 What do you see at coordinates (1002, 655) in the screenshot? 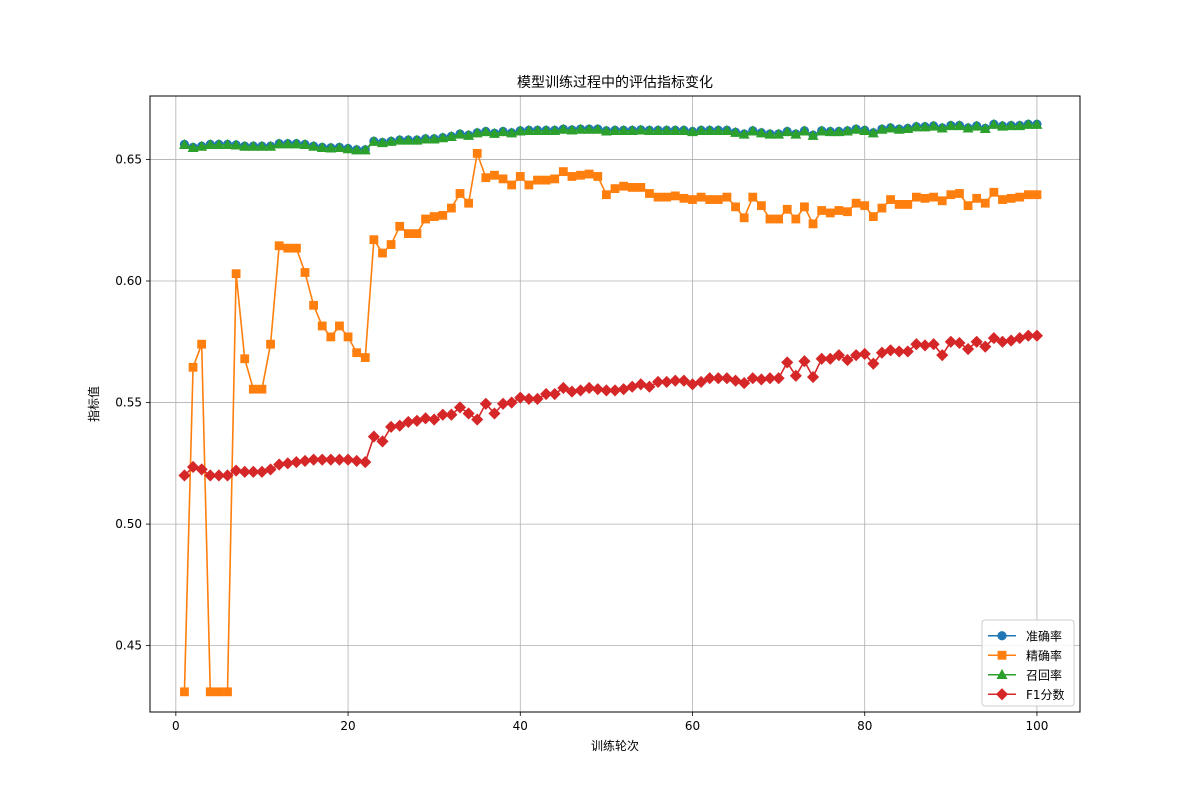
I see `legend-marker` at bounding box center [1002, 655].